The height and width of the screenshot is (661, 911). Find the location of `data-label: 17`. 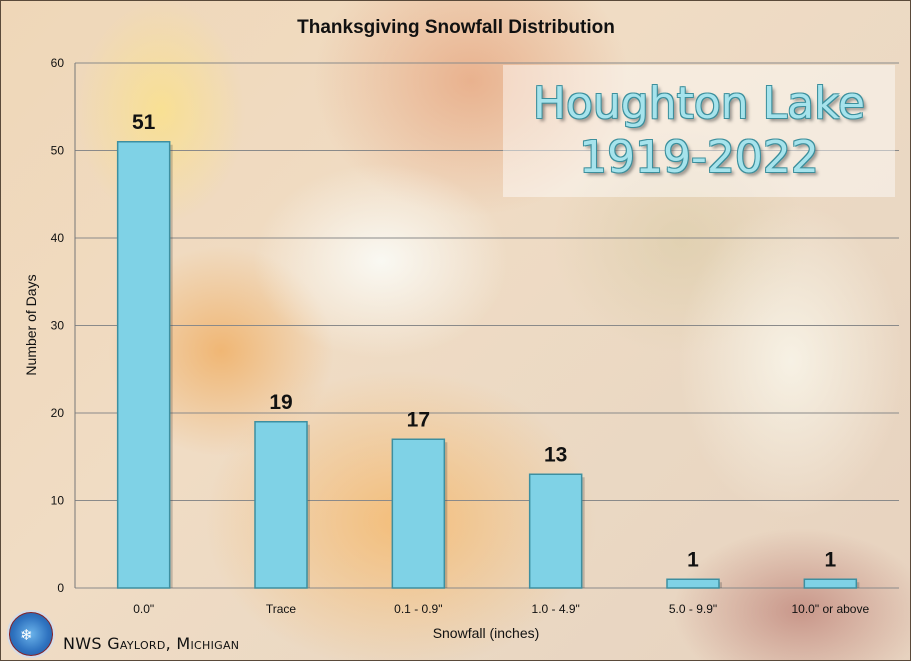

data-label: 17 is located at coordinates (418, 419).